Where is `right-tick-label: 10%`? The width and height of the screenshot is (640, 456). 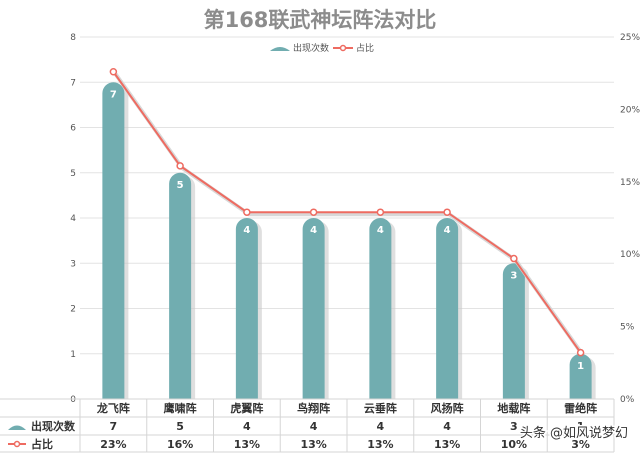
right-tick-label: 10% is located at coordinates (630, 255).